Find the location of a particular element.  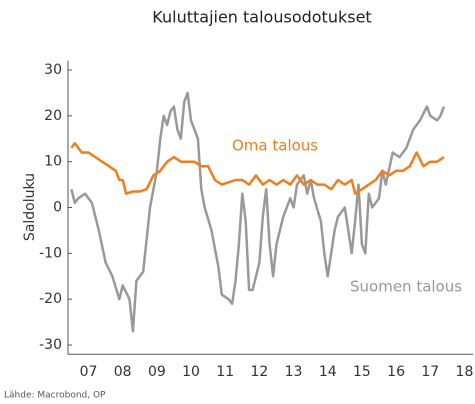

x-tick-label: 12 is located at coordinates (259, 372).